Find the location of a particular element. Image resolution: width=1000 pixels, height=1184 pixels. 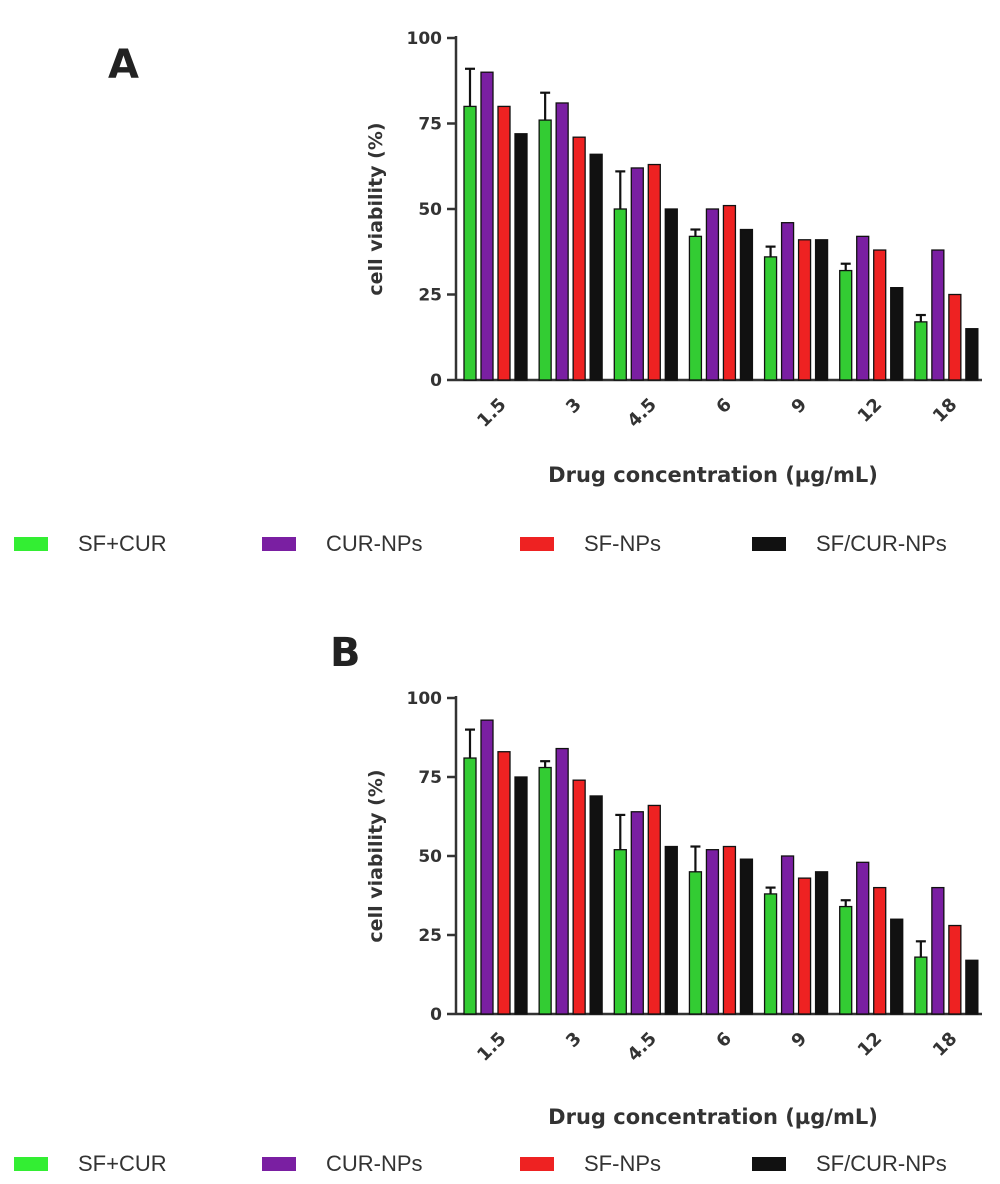

panel-label: B is located at coordinates (345, 653).